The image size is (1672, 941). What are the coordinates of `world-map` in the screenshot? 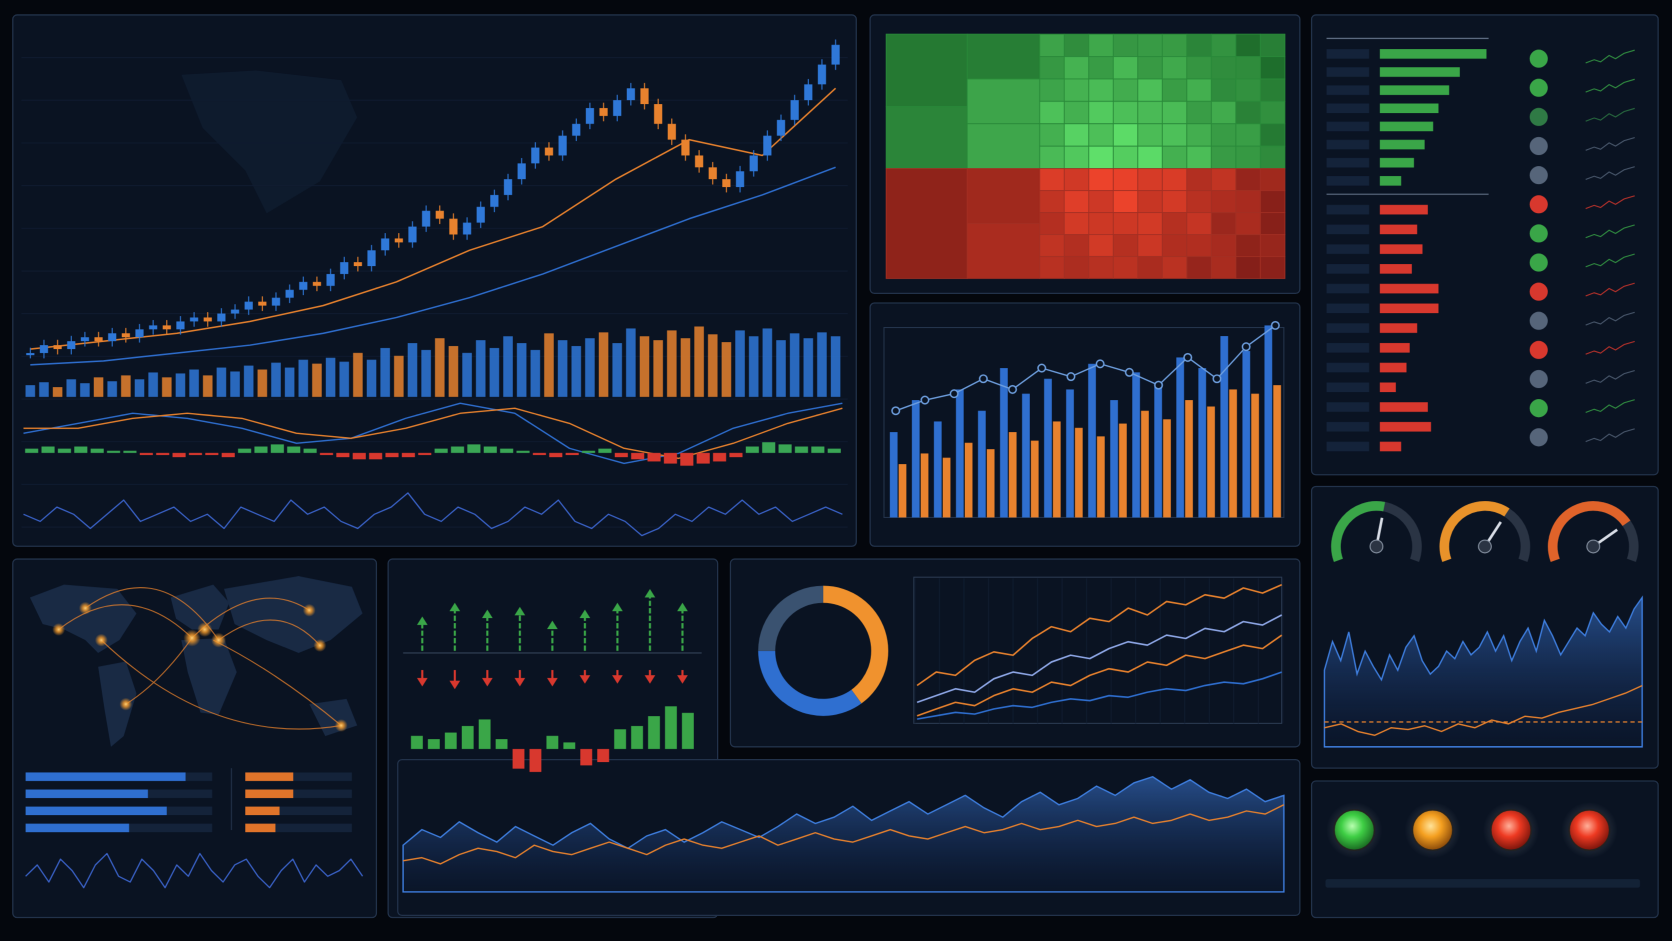 It's located at (196, 408).